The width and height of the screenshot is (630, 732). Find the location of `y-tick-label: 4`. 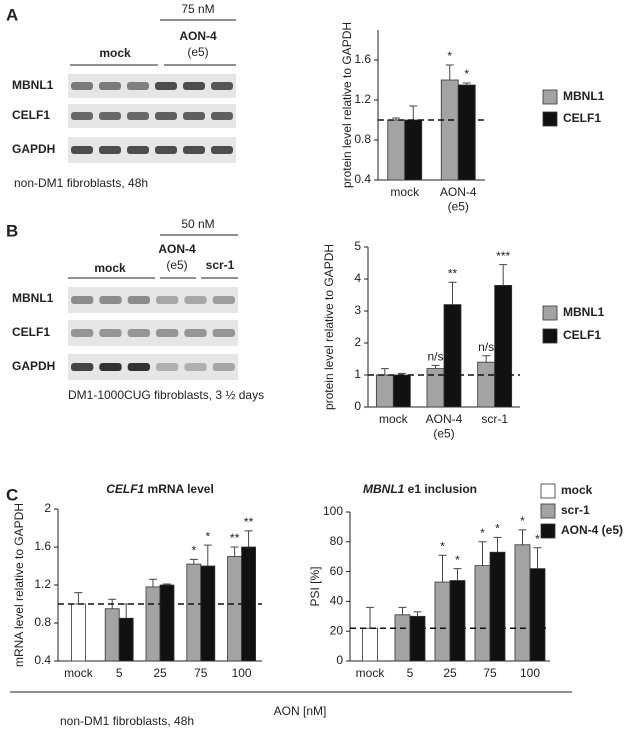

y-tick-label: 4 is located at coordinates (357, 278).